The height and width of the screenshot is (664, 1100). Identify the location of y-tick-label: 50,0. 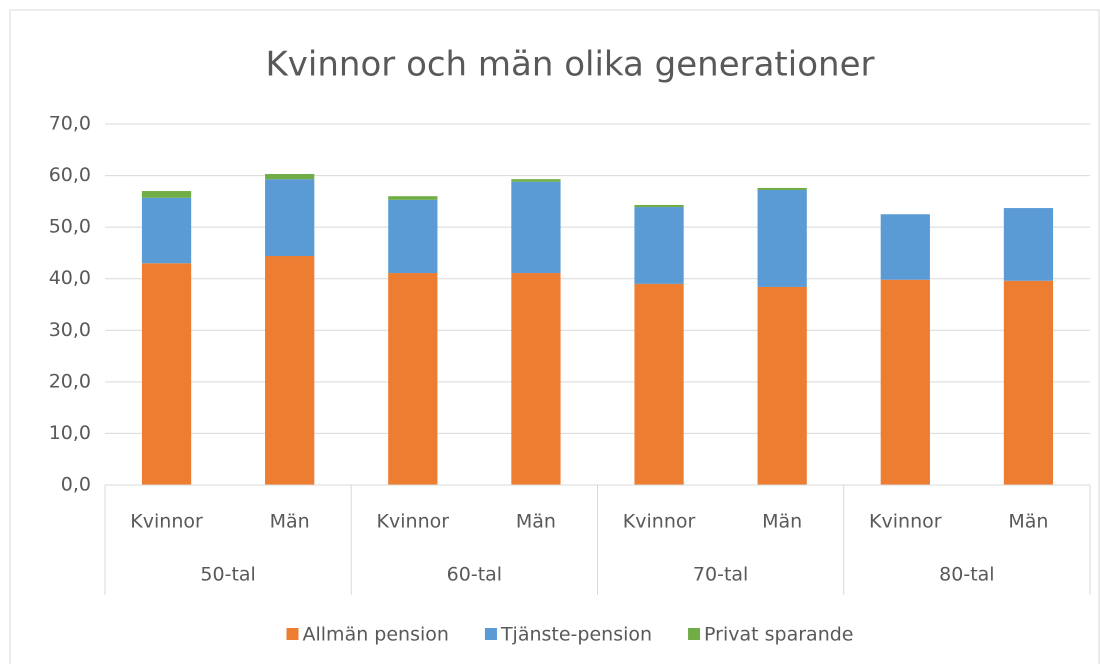
(70, 227).